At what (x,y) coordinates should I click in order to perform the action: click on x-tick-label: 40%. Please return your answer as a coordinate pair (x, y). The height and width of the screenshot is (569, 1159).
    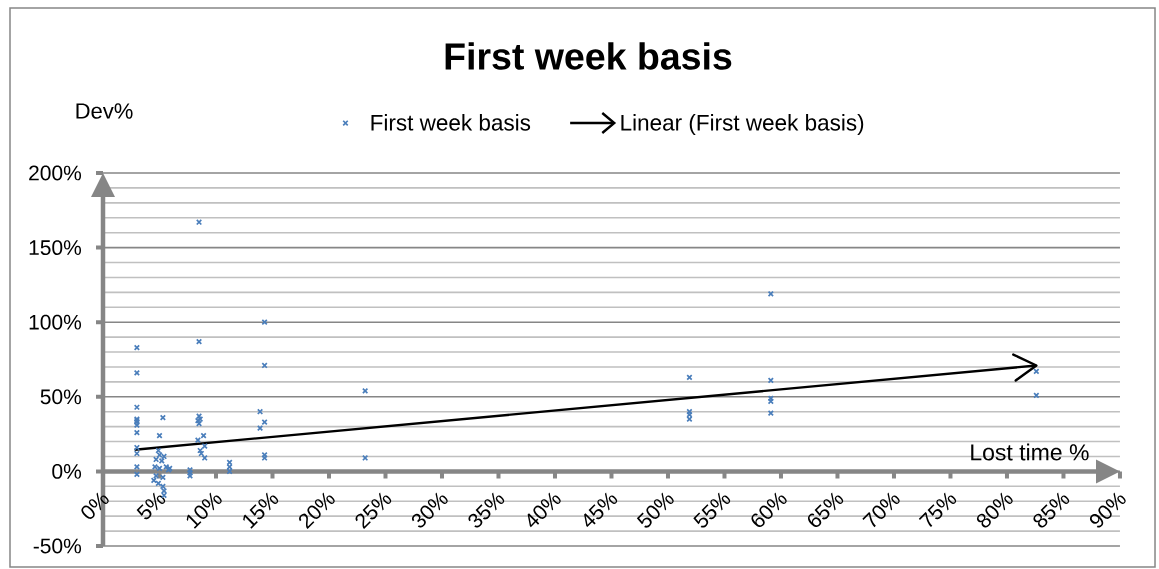
    Looking at the image, I should click on (544, 510).